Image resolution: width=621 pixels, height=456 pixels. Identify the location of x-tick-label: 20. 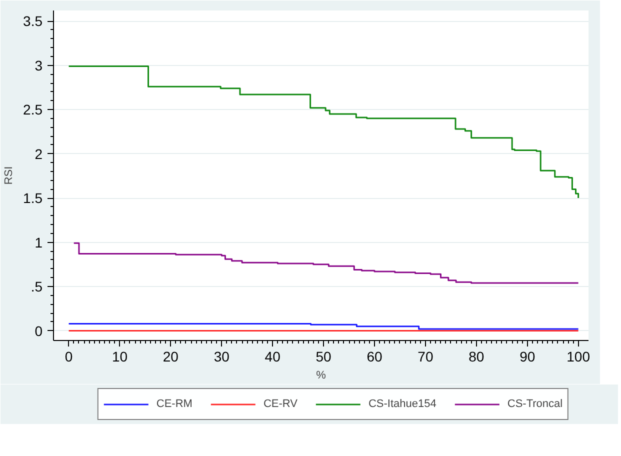
(170, 356).